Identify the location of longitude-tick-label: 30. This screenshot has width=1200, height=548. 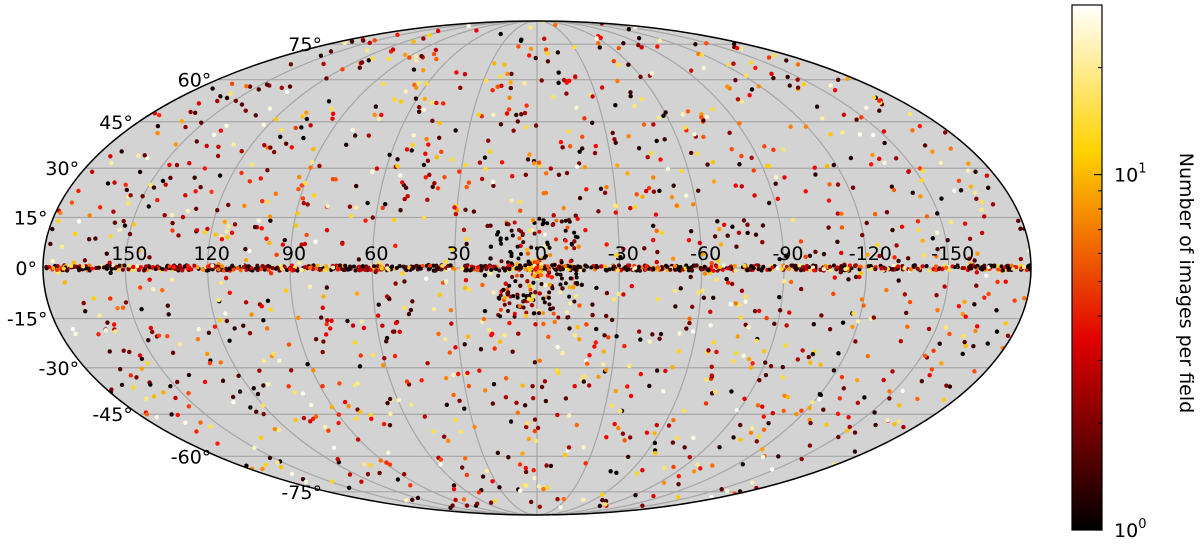
(459, 254).